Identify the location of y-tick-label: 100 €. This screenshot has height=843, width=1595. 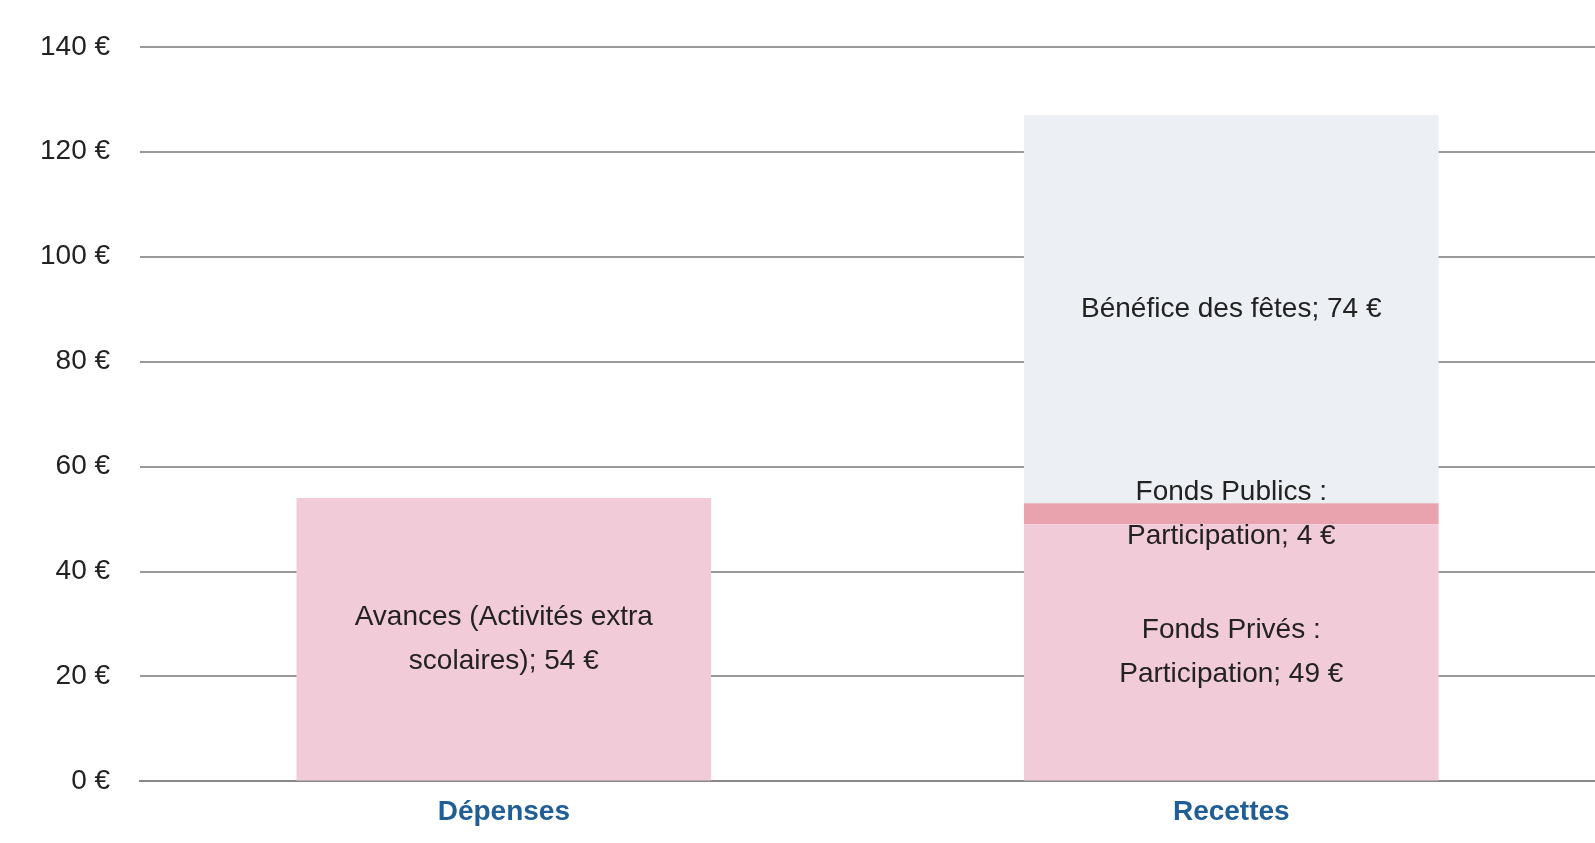
(75, 255).